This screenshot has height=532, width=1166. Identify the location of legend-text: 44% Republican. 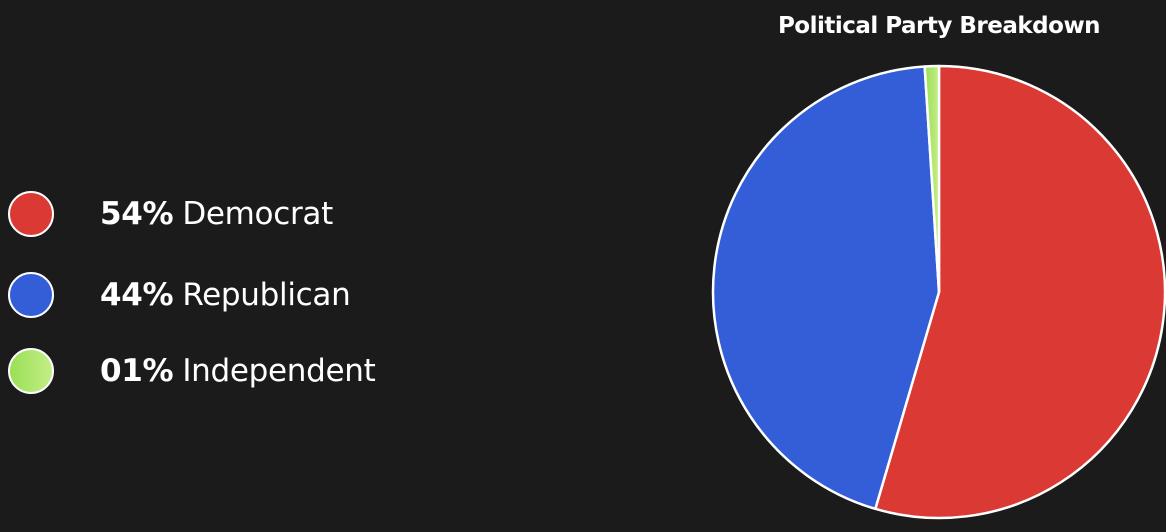
(225, 295).